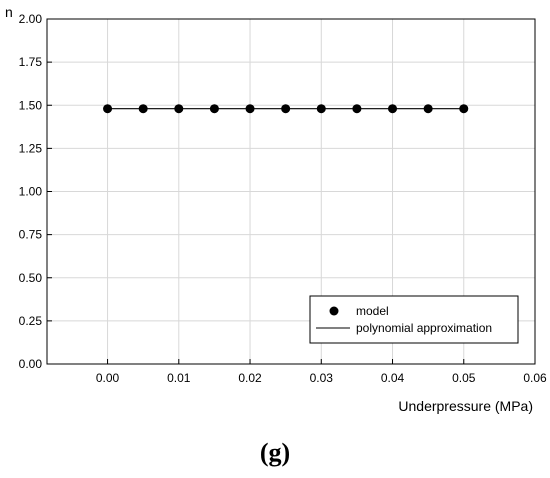 Image resolution: width=550 pixels, height=478 pixels. Describe the element at coordinates (424, 328) in the screenshot. I see `legend-label-polynomial: polynomial approximation` at that location.